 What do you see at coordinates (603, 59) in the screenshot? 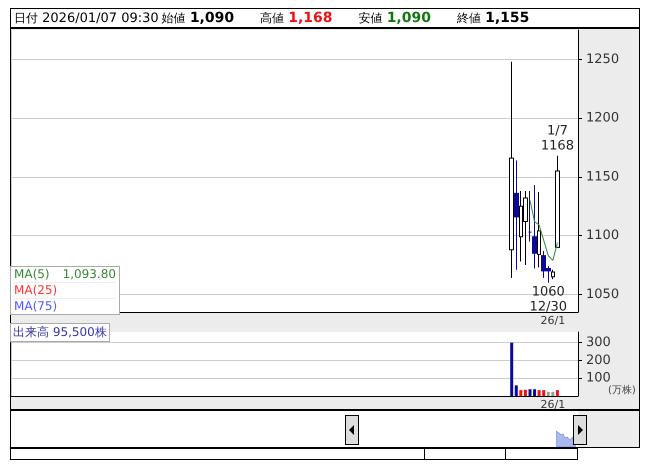
I see `y-tick-label: 1250` at bounding box center [603, 59].